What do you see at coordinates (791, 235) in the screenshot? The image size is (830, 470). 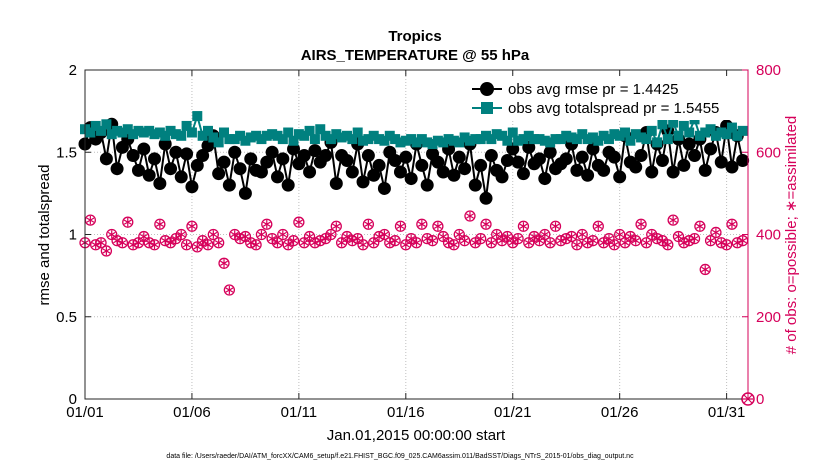 I see `y2-axis-label: # of obs: o=possible; ∗=assimilated` at bounding box center [791, 235].